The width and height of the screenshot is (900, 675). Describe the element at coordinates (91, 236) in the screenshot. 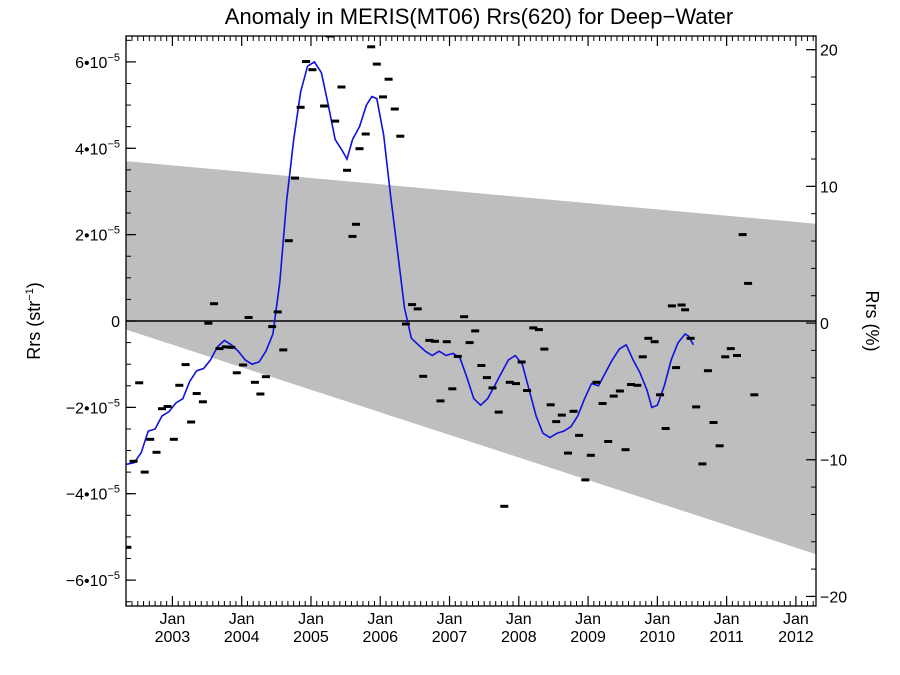

I see `left-tick-mantissa: 2•10` at that location.